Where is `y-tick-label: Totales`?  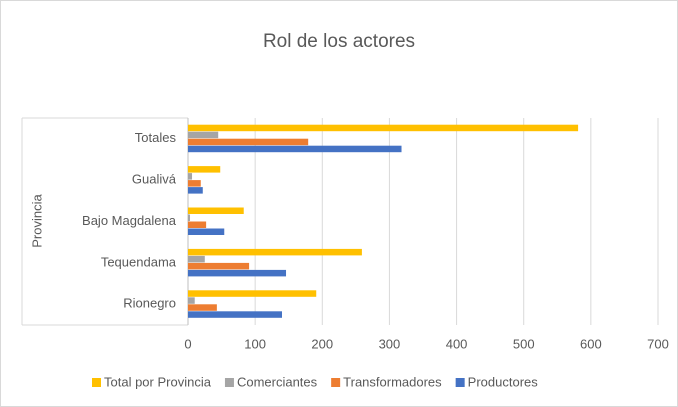 y-tick-label: Totales is located at coordinates (156, 137).